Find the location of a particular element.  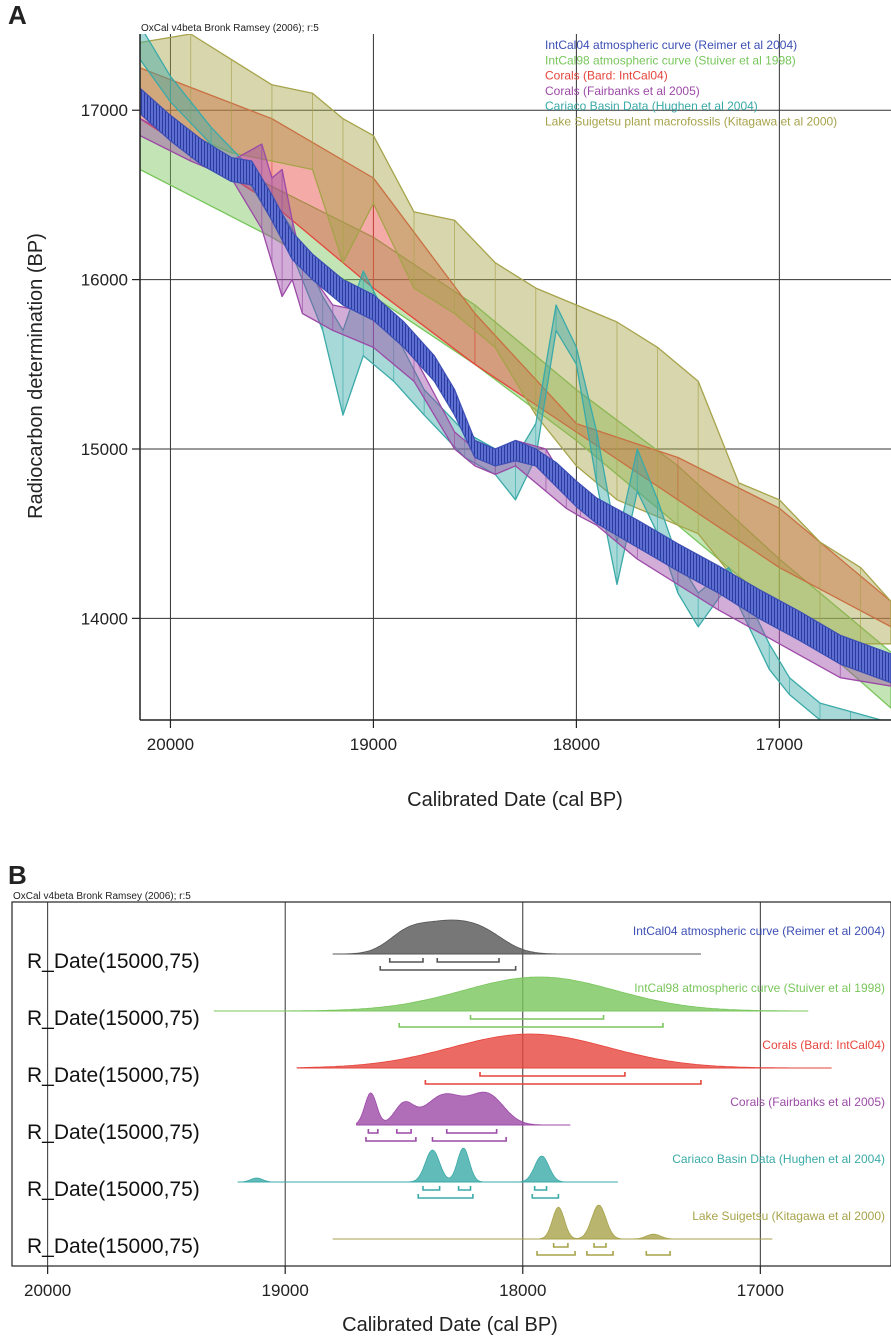

panel-b-row-label-1: R_Date(15000,75) is located at coordinates (113, 961).